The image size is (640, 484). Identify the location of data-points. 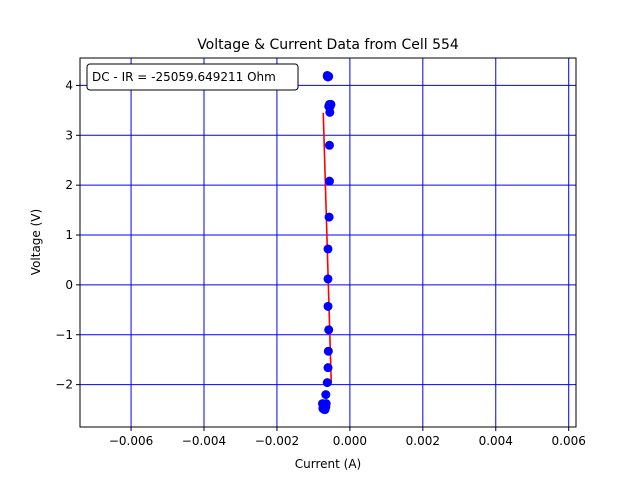
(327, 242).